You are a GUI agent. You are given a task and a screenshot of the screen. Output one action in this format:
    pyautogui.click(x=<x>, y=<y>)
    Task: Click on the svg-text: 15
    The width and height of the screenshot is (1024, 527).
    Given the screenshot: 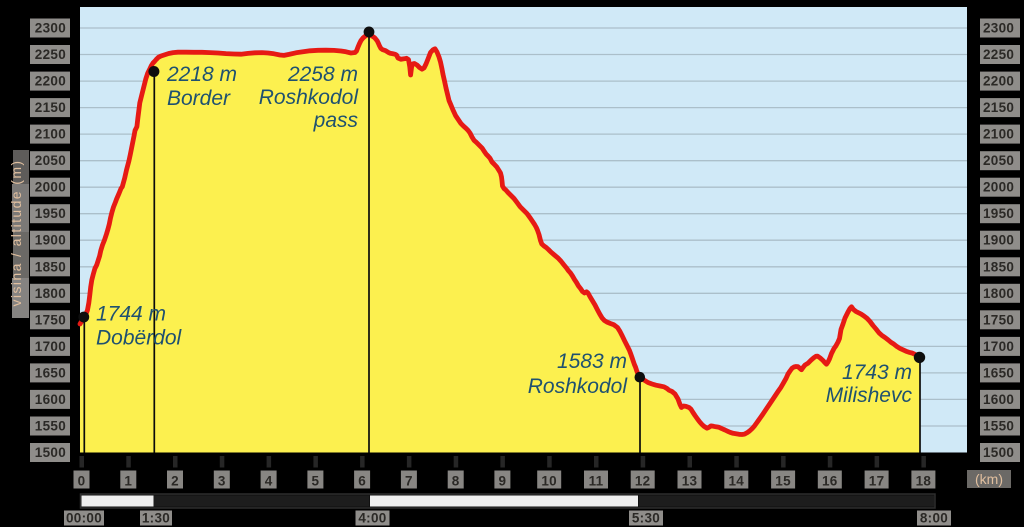 What is the action you would take?
    pyautogui.click(x=783, y=481)
    